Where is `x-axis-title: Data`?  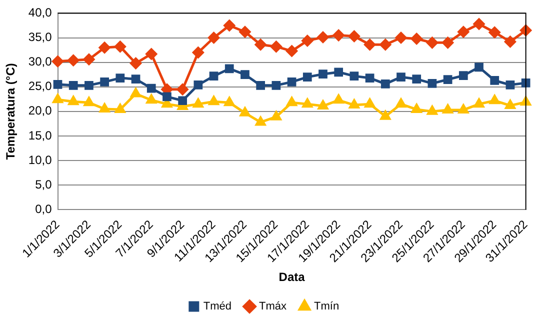 x-axis-title: Data is located at coordinates (292, 277).